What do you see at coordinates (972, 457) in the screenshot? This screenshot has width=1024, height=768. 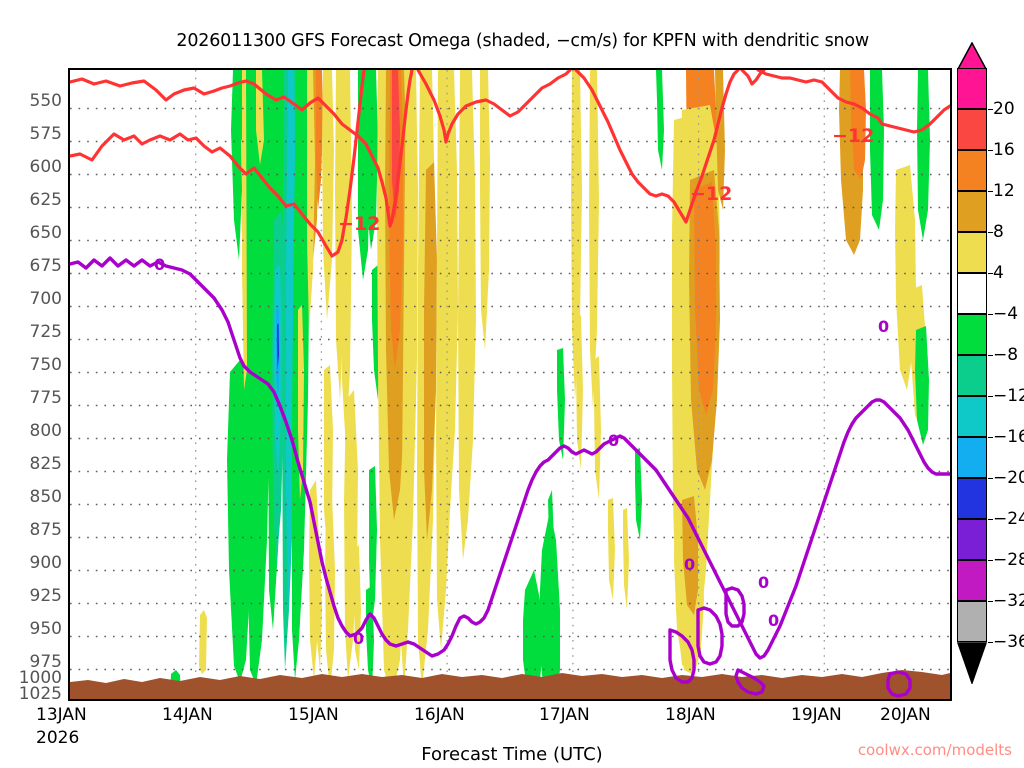 I see `colorbar-band-m16` at bounding box center [972, 457].